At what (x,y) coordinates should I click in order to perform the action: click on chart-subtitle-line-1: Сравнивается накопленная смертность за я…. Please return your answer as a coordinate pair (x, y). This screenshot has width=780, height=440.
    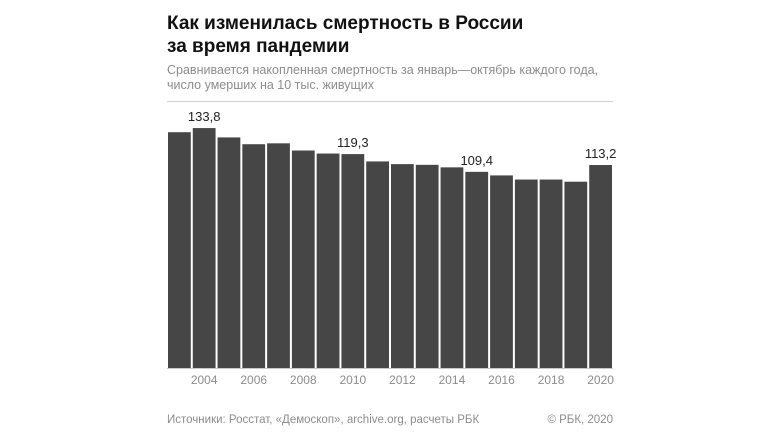
    Looking at the image, I should click on (383, 70).